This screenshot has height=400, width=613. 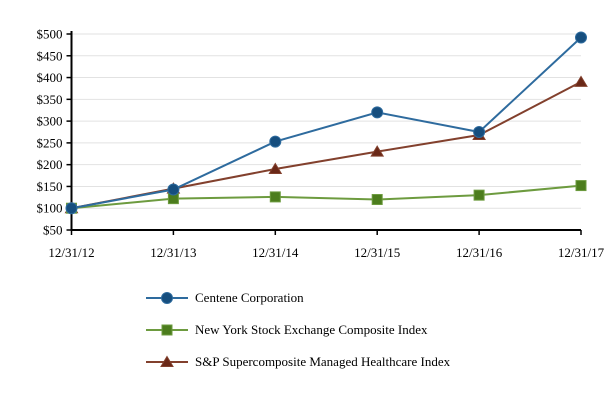 What do you see at coordinates (50, 142) in the screenshot?
I see `svg-text: $250` at bounding box center [50, 142].